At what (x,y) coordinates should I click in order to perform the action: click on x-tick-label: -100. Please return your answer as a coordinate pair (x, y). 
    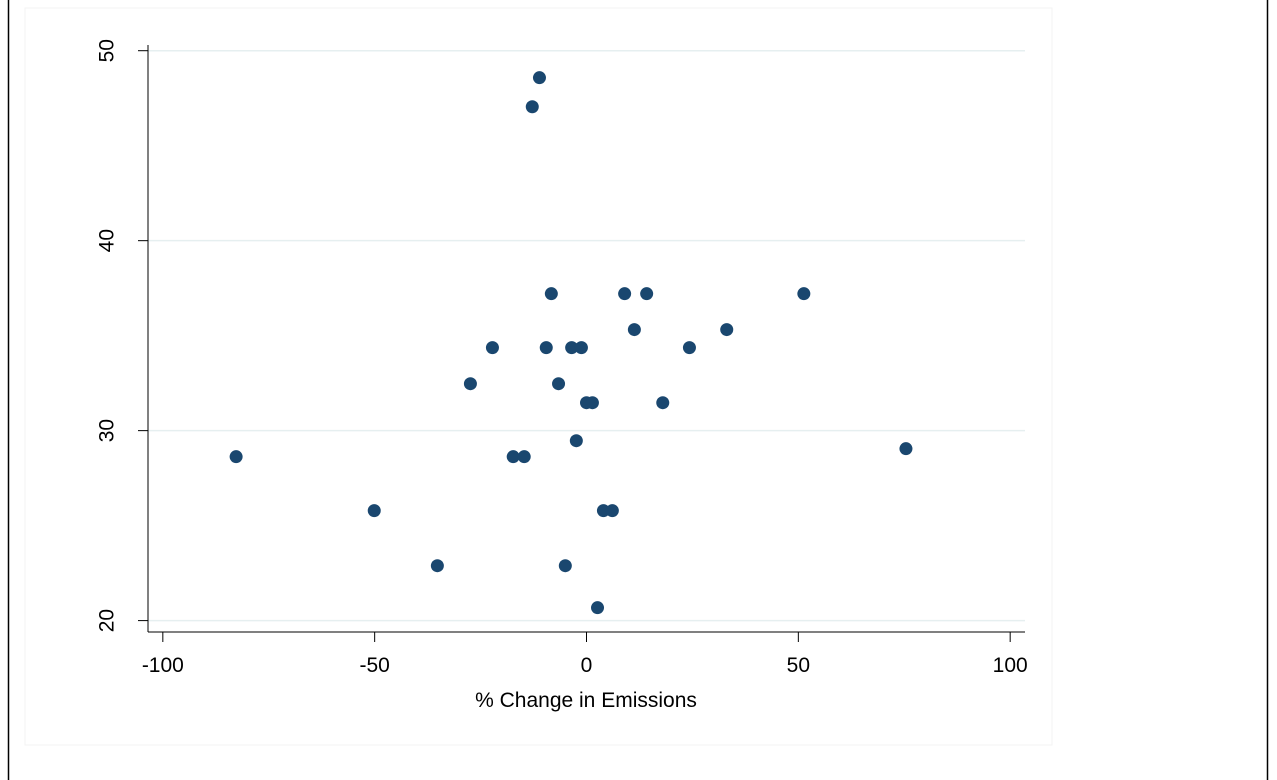
    Looking at the image, I should click on (163, 665).